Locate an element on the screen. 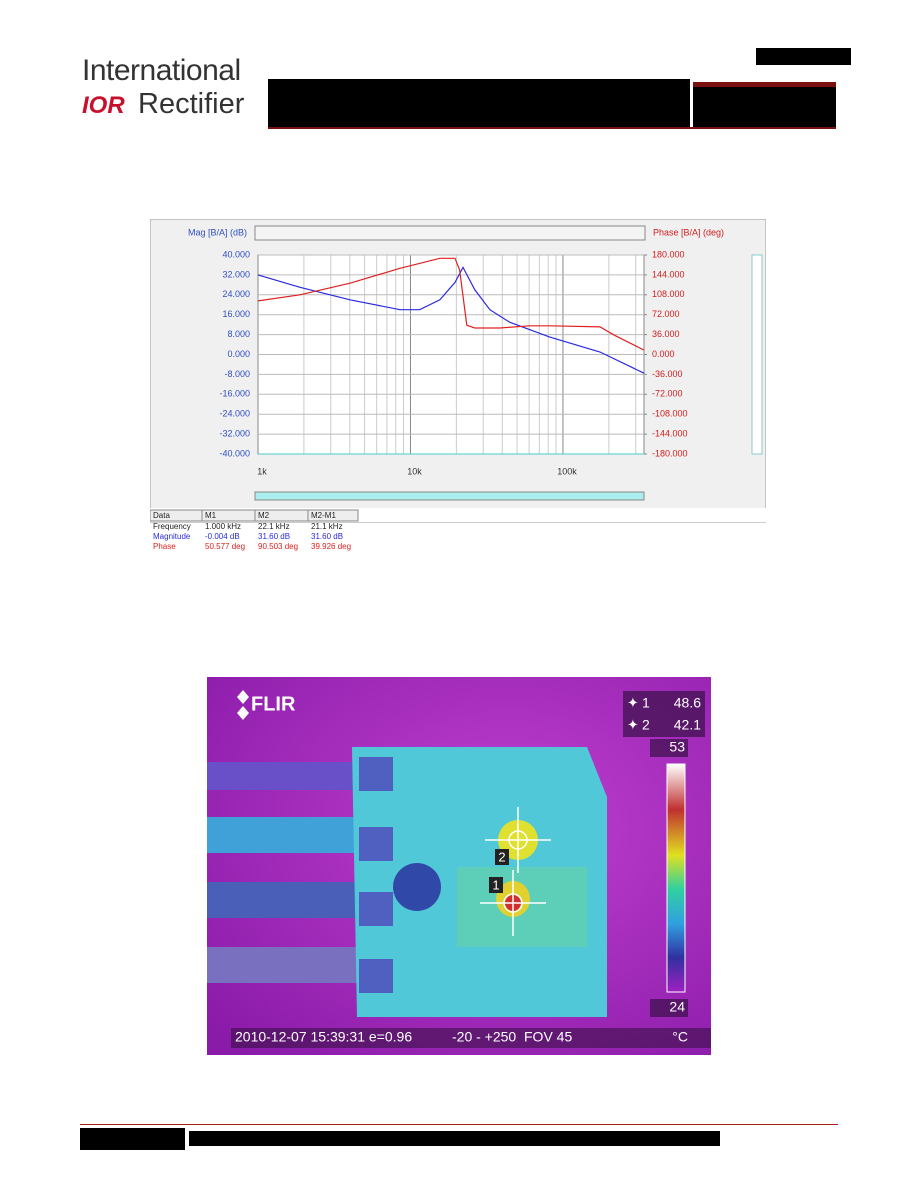 Image resolution: width=918 pixels, height=1188 pixels. y2-tick-label: 180.000 is located at coordinates (668, 254).